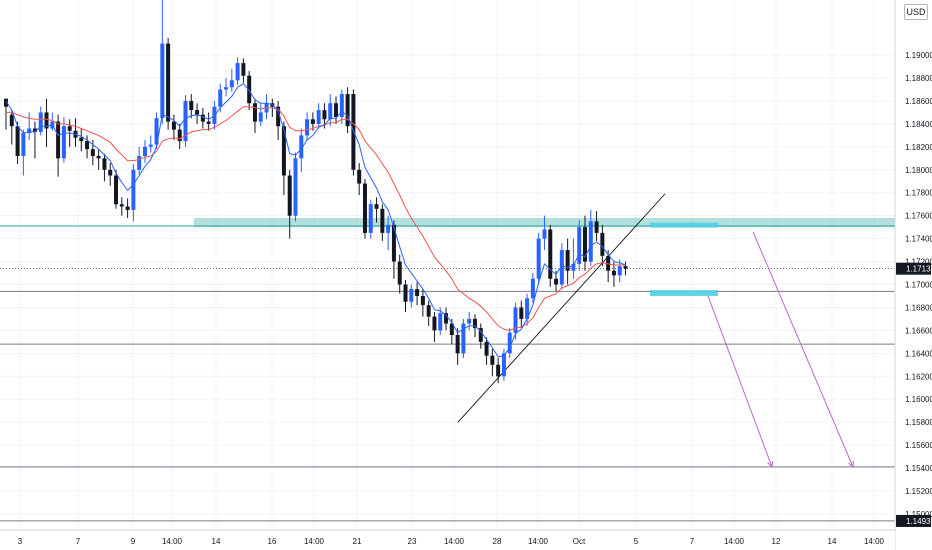  Describe the element at coordinates (78, 541) in the screenshot. I see `time-tick-label: 7` at that location.